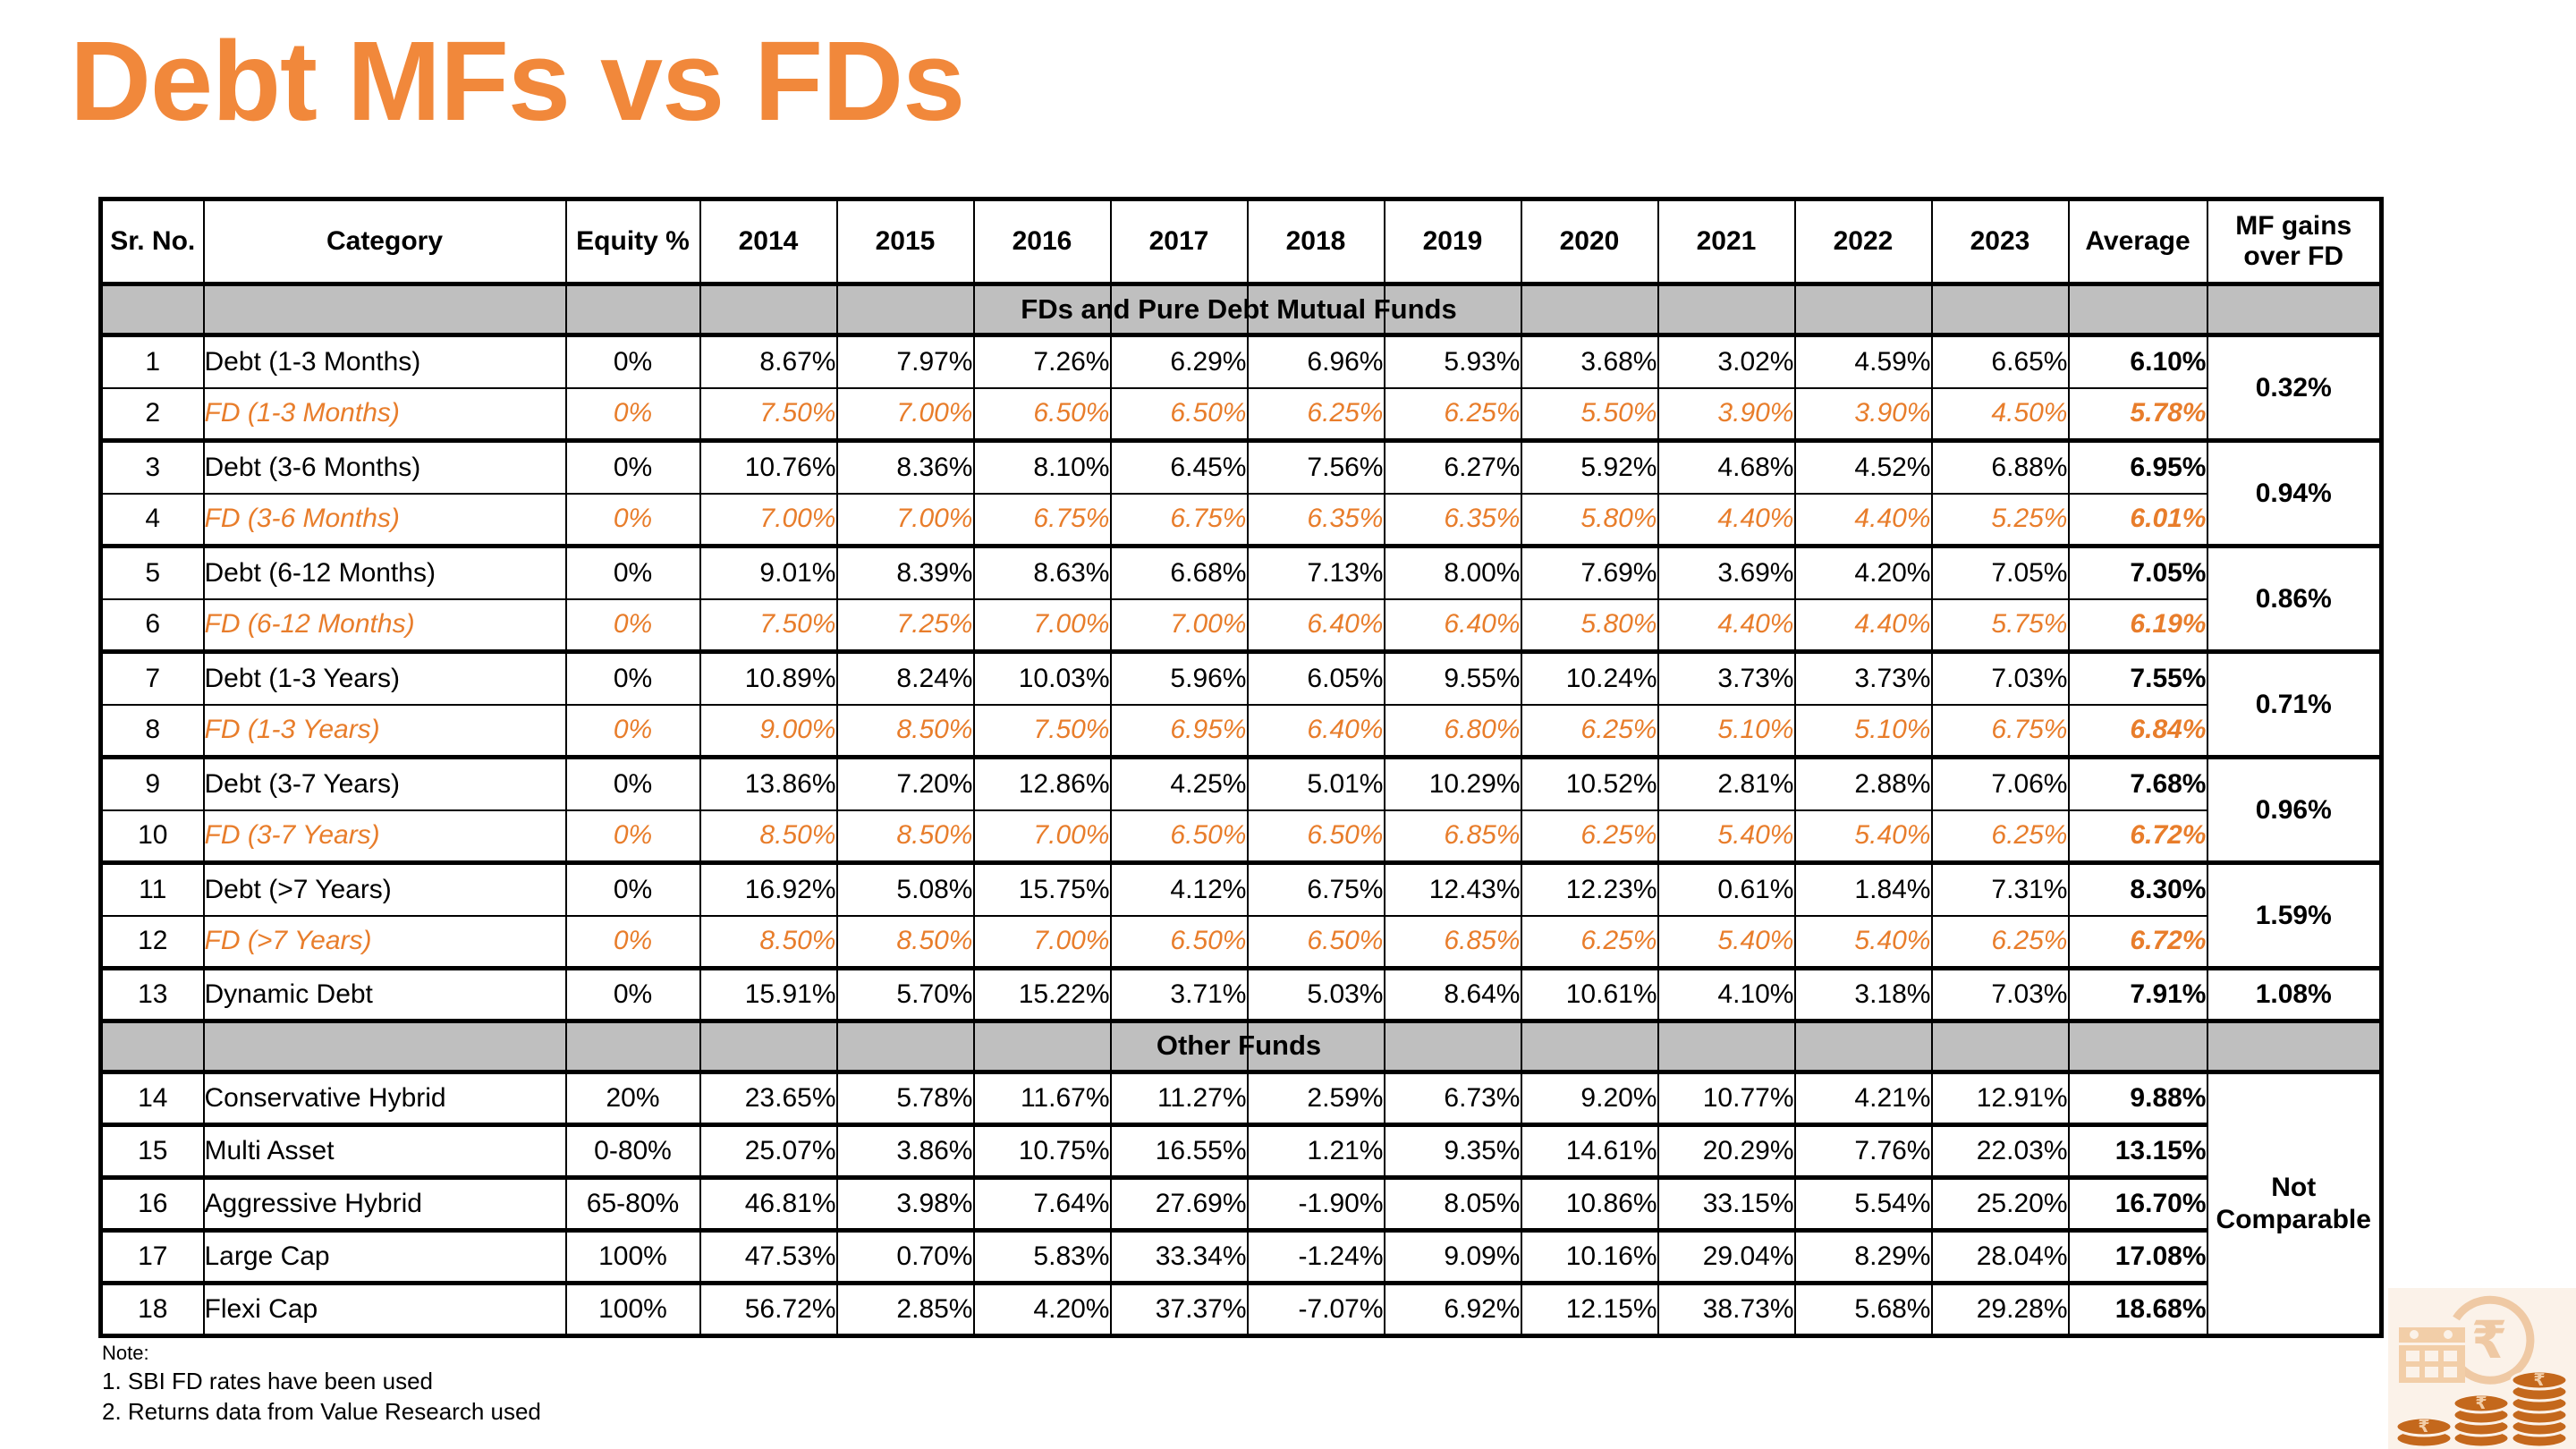 This screenshot has height=1449, width=2576. What do you see at coordinates (2137, 1151) in the screenshot?
I see `average-cell: 13.15%` at bounding box center [2137, 1151].